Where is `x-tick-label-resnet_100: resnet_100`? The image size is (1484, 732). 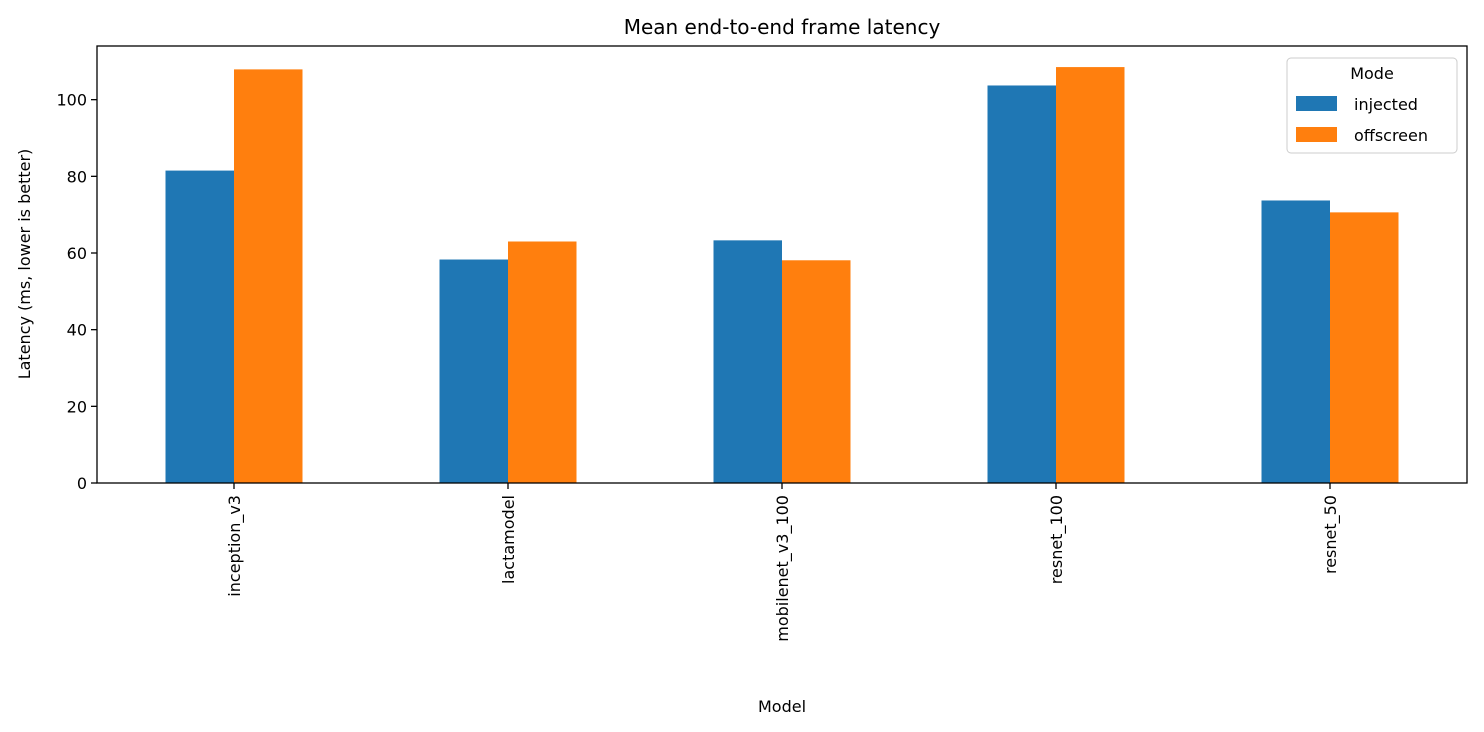 x-tick-label-resnet_100: resnet_100 is located at coordinates (1057, 539).